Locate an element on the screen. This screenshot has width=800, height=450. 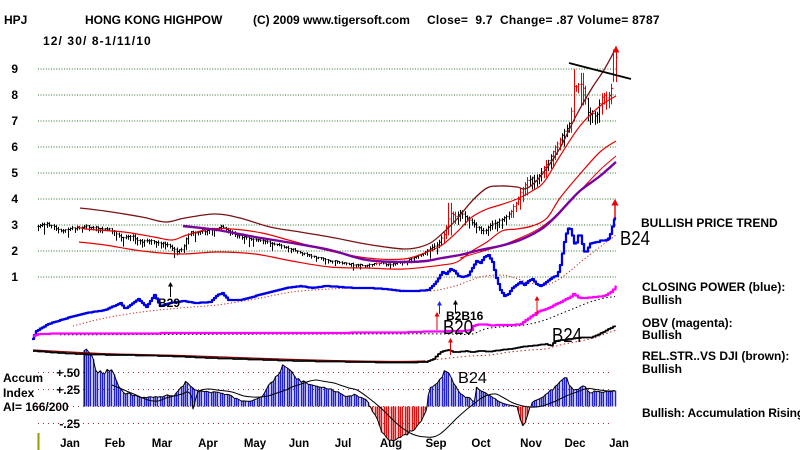
svg-text: 4 is located at coordinates (14, 199).